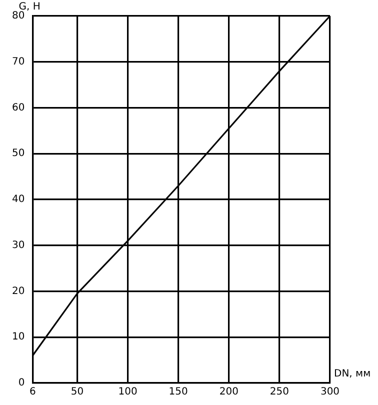 This screenshot has height=405, width=378. I want to click on x-tick-label: 250, so click(279, 392).